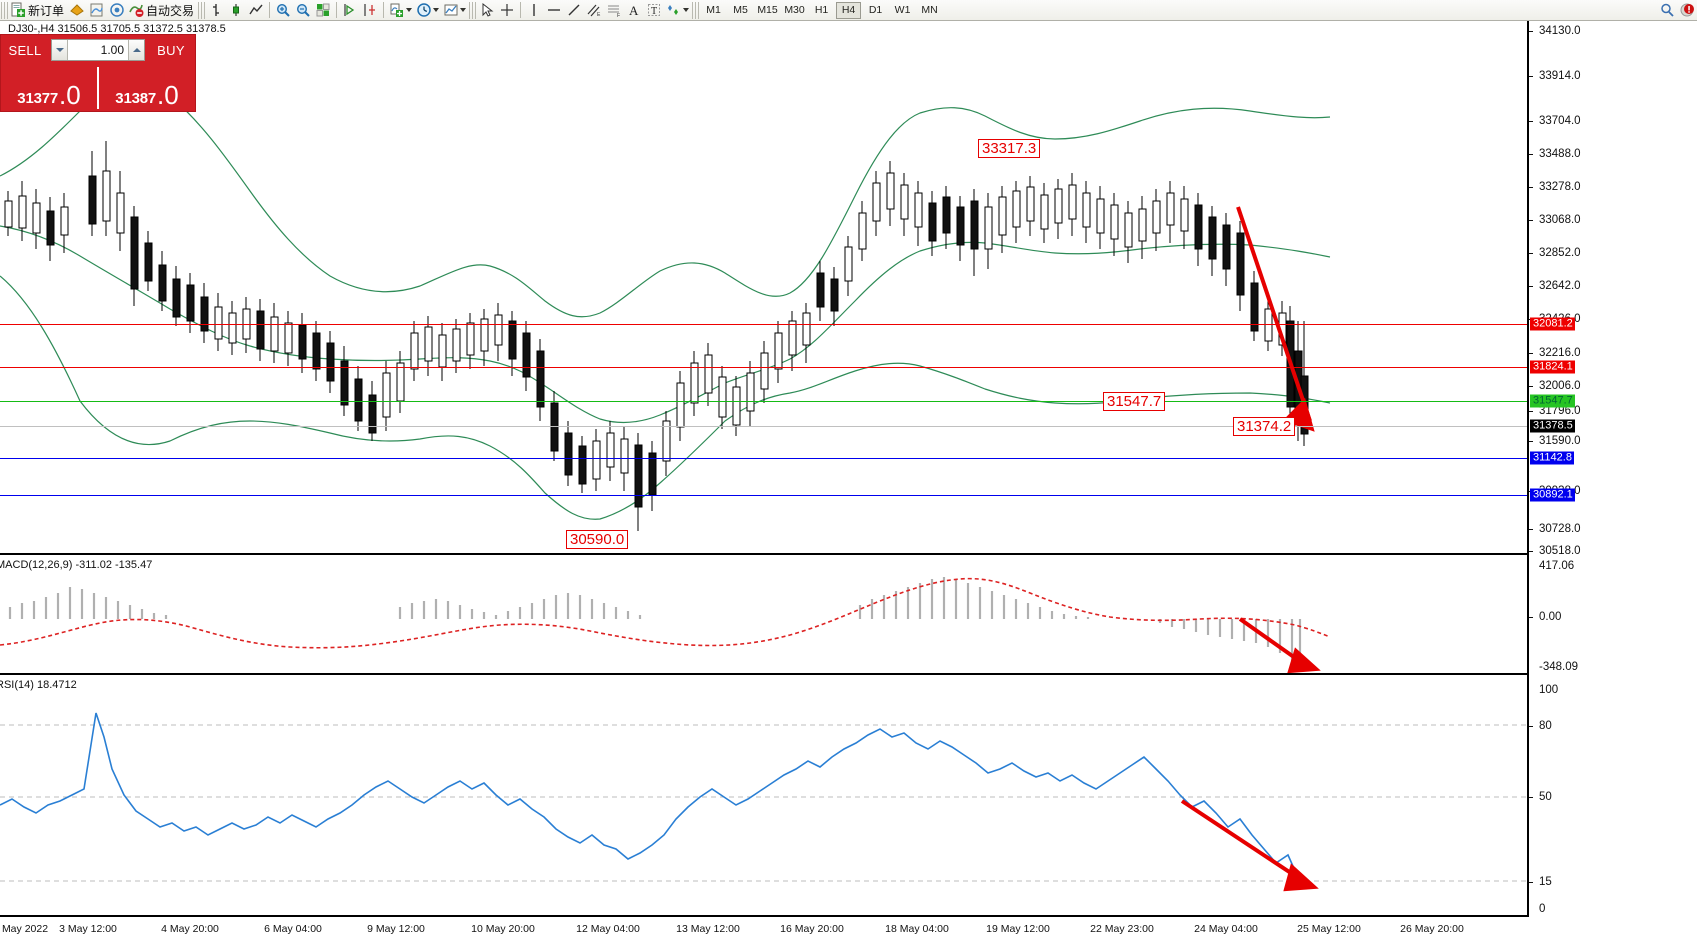 Image resolution: width=1697 pixels, height=942 pixels. What do you see at coordinates (1279, 645) in the screenshot?
I see `macd-downtrend-arrow` at bounding box center [1279, 645].